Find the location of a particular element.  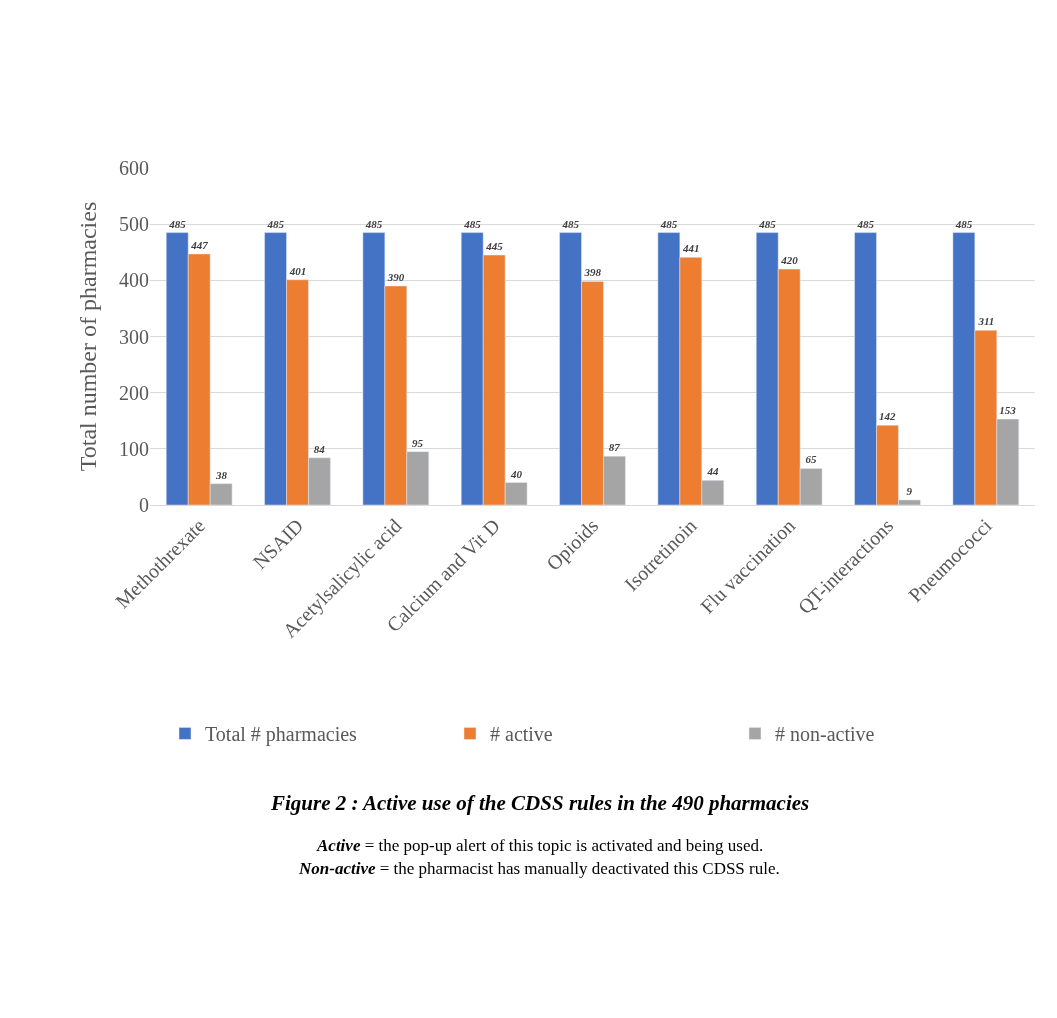

y-tick-label: 100 is located at coordinates (134, 448).